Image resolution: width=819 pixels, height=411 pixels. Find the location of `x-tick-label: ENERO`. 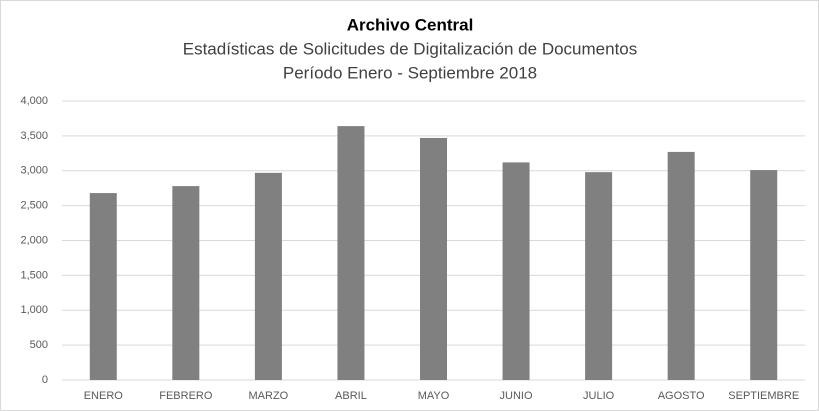

x-tick-label: ENERO is located at coordinates (104, 396).